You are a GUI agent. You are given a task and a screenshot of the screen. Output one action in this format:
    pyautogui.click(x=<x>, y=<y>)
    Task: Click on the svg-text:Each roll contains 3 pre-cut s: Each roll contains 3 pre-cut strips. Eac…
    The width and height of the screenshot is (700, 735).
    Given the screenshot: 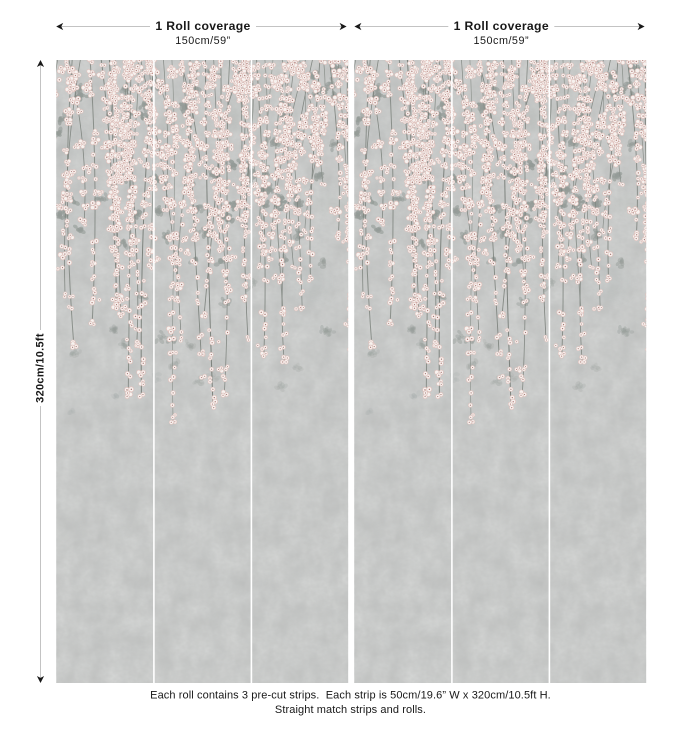 What is the action you would take?
    pyautogui.click(x=350, y=695)
    